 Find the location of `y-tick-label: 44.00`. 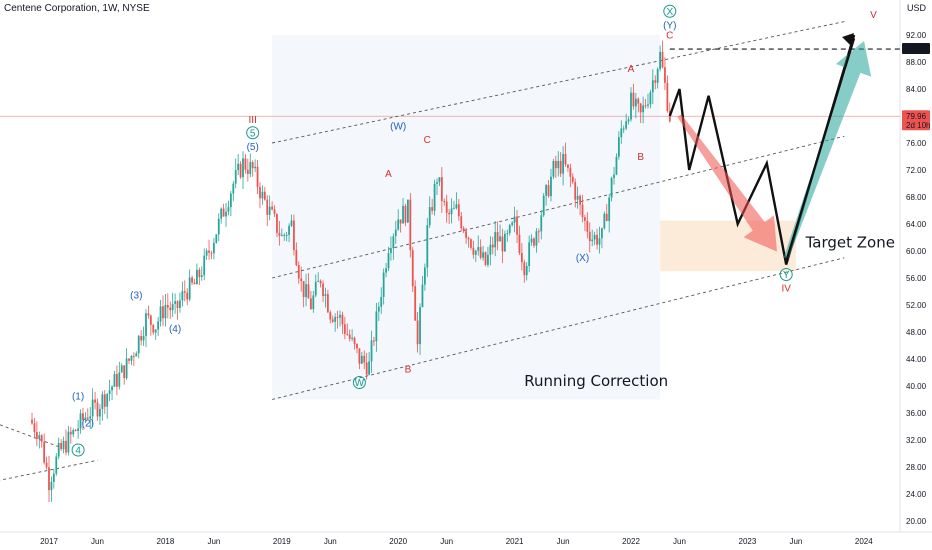

y-tick-label: 44.00 is located at coordinates (916, 359).